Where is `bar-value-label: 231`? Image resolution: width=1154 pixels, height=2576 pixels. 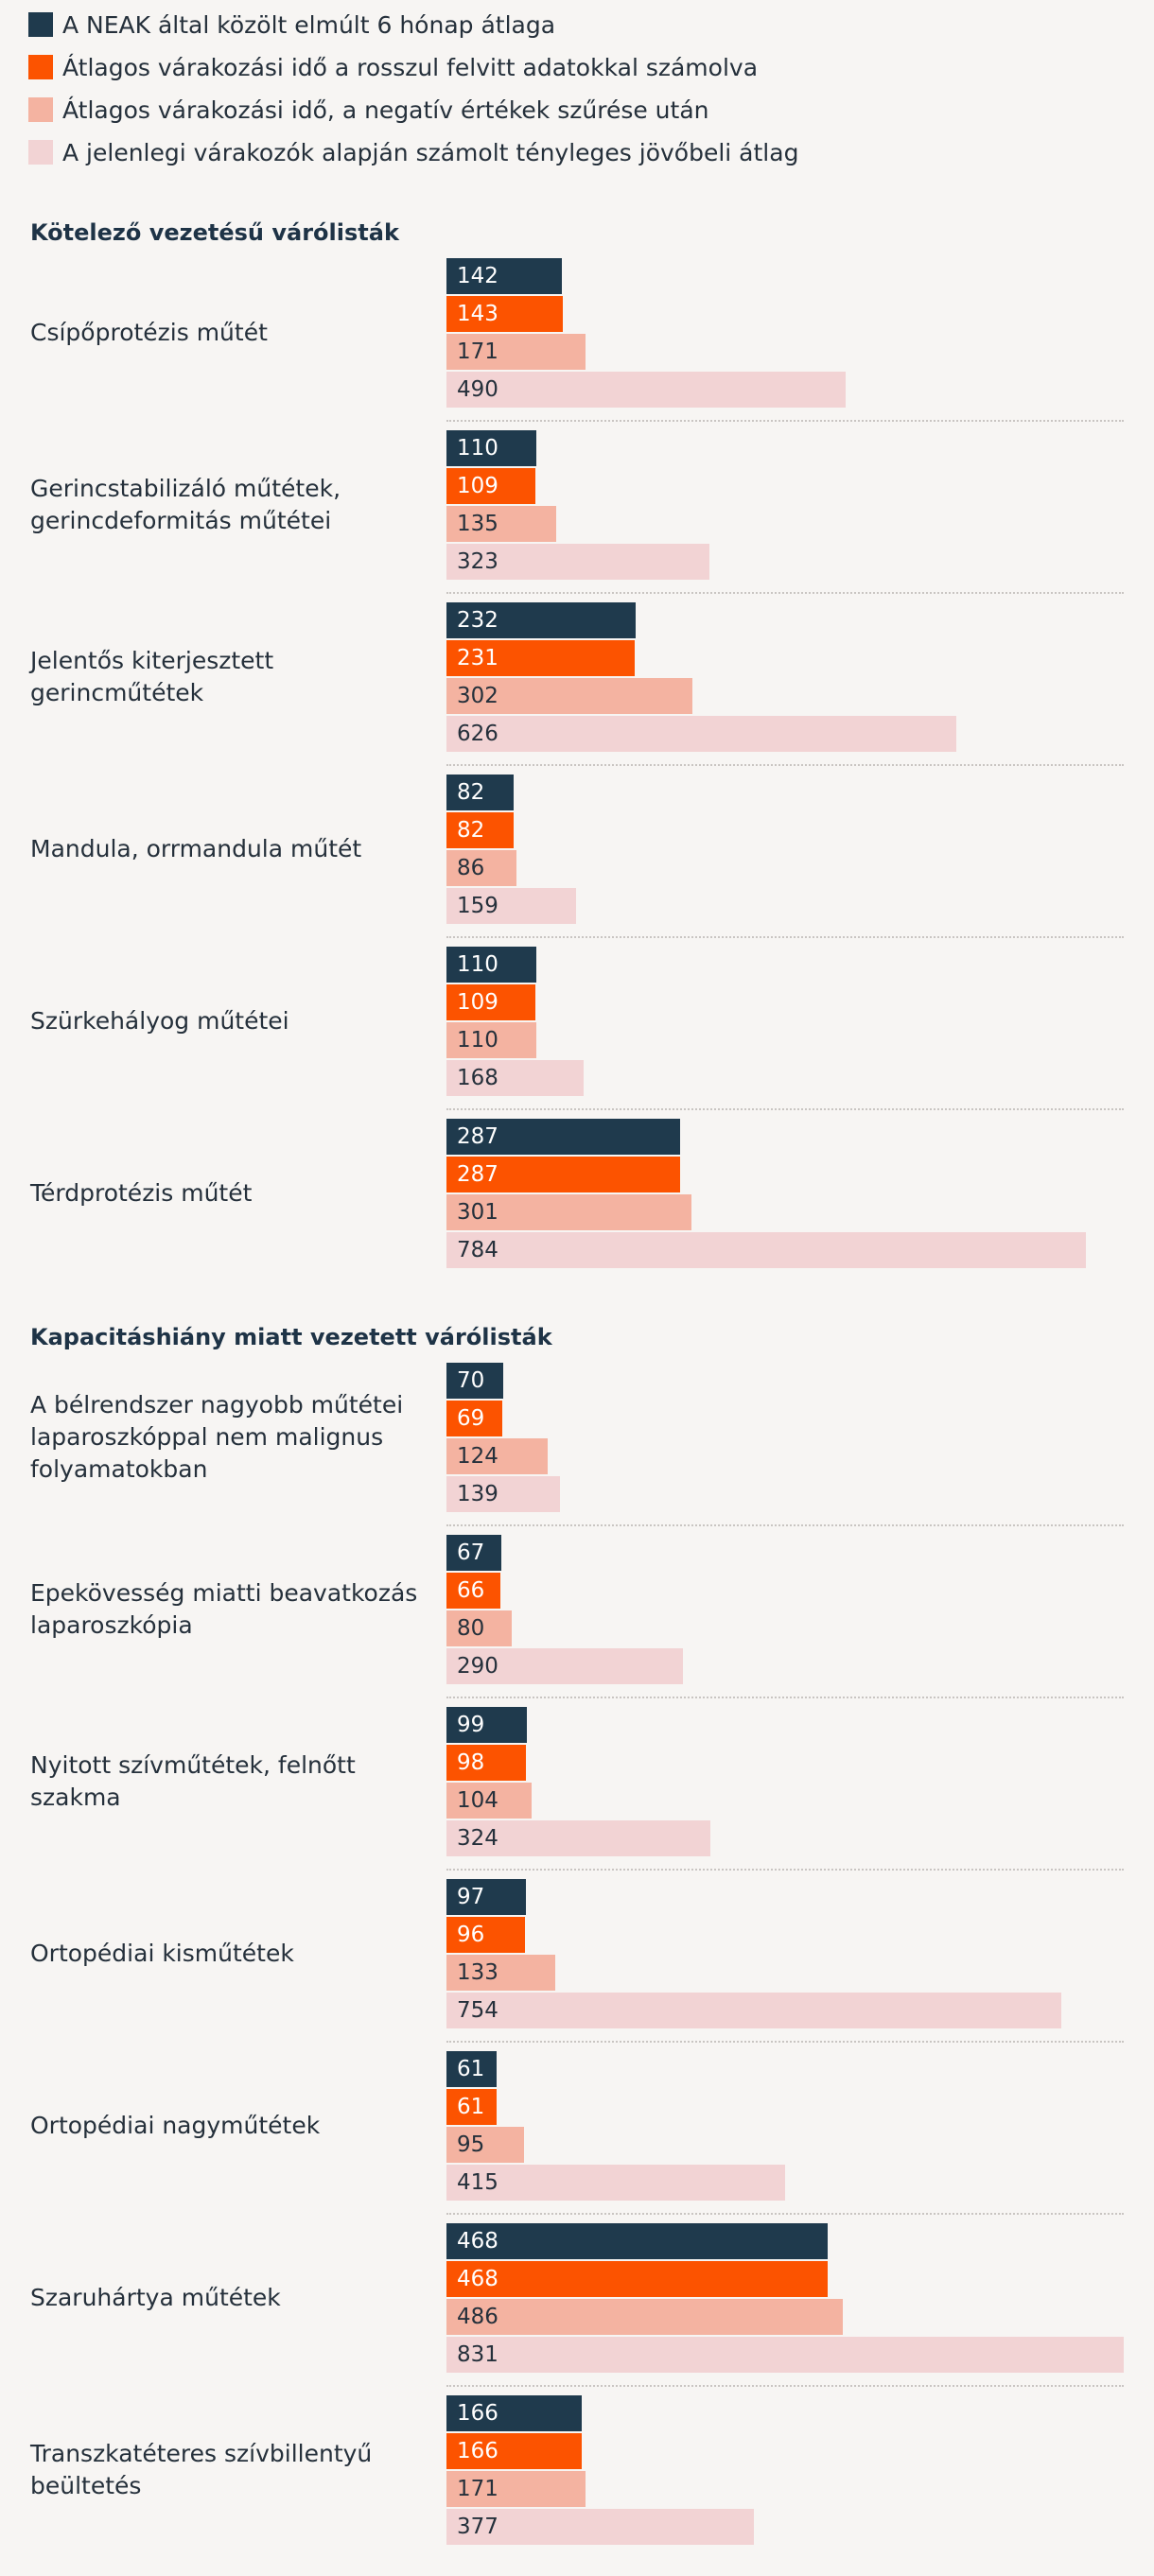
bar-value-label: 231 is located at coordinates (477, 658).